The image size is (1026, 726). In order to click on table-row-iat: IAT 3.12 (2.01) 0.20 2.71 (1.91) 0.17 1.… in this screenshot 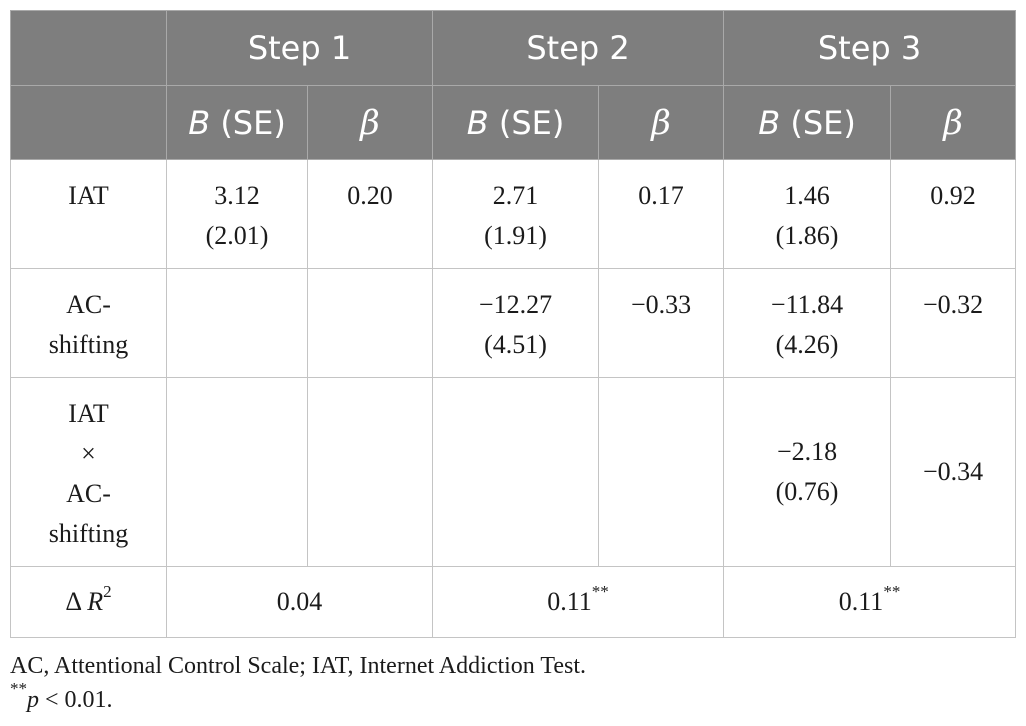, I will do `click(513, 214)`.